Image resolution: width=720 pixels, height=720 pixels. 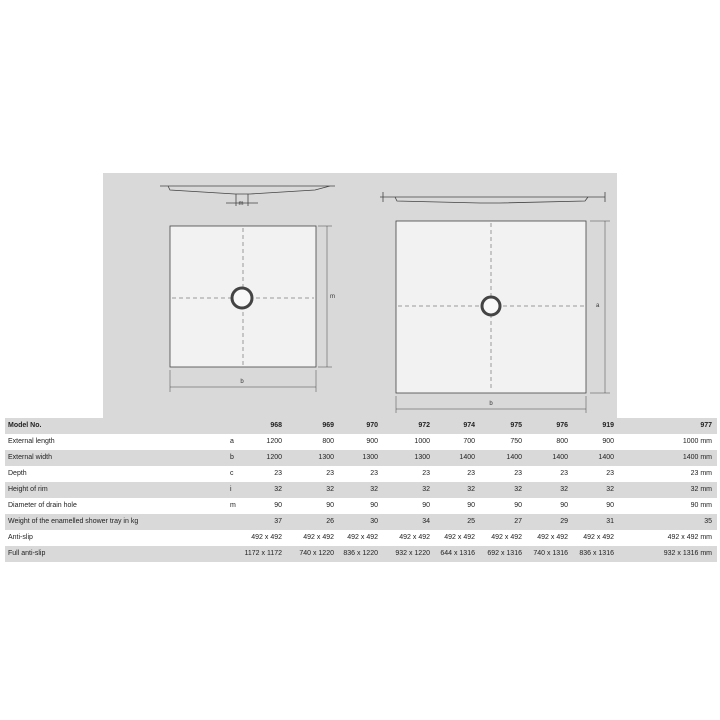 I want to click on cell: 932 x 1220, so click(x=412, y=553).